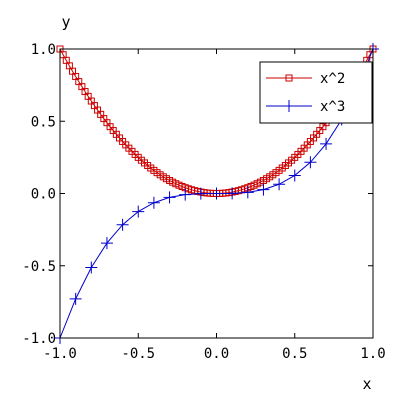  Describe the element at coordinates (216, 354) in the screenshot. I see `x-tick-label: 0.0` at that location.